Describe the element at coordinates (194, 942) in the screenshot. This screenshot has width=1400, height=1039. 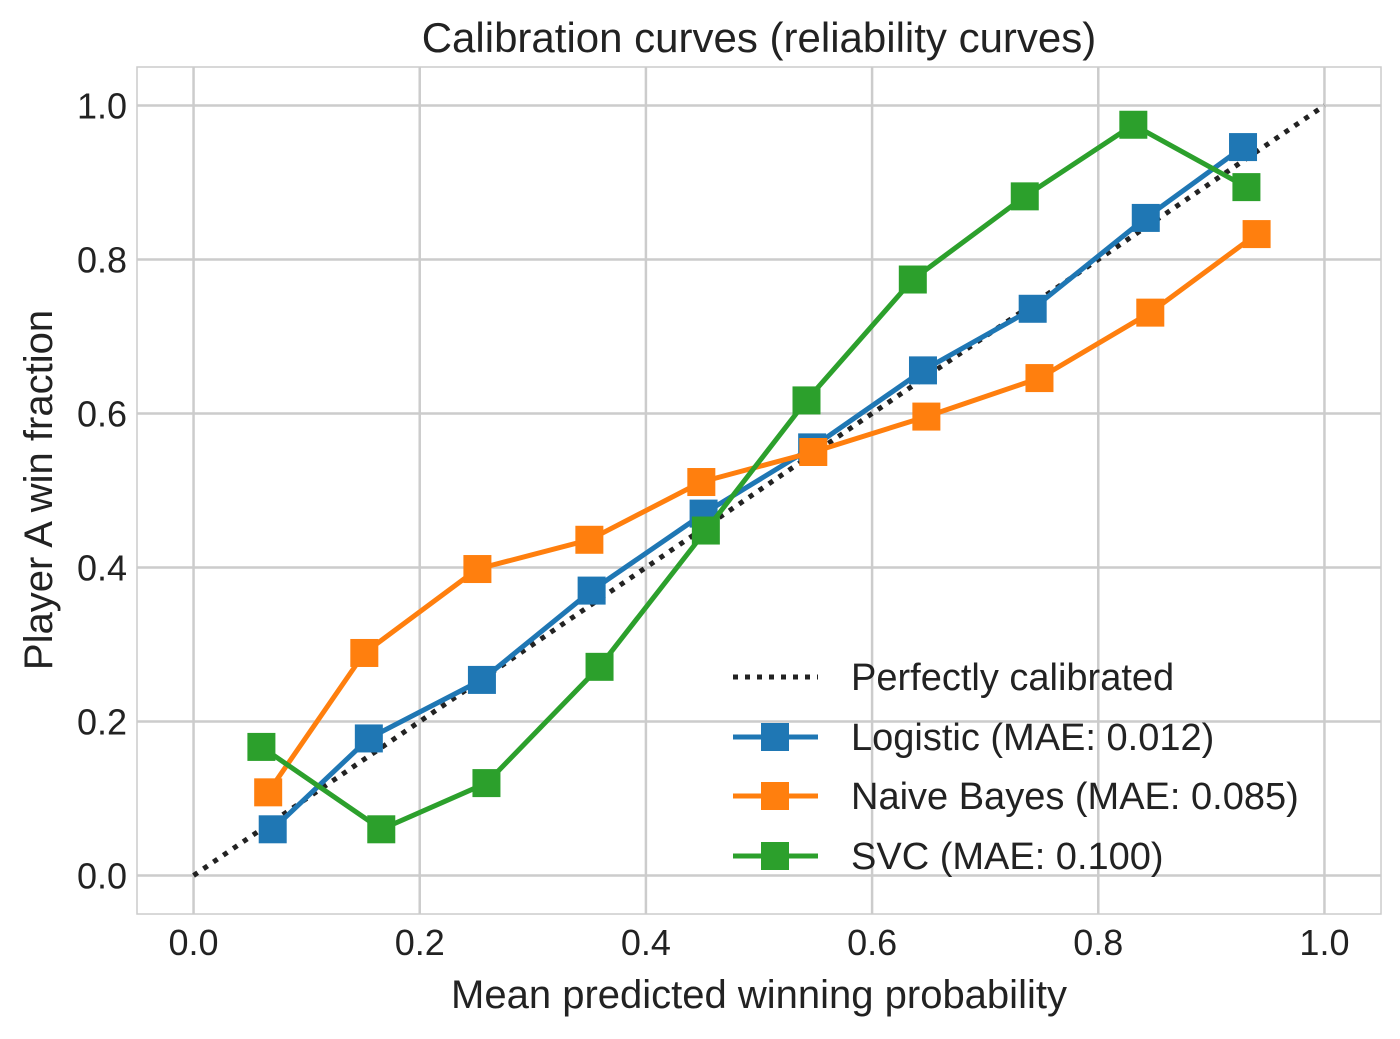
I see `x-tick-label: 0.0` at that location.